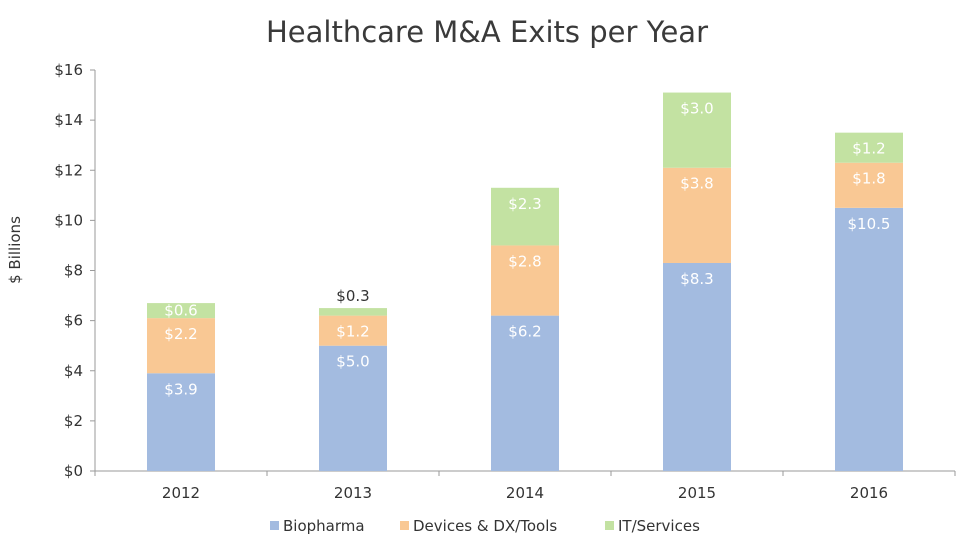 The height and width of the screenshot is (554, 975). What do you see at coordinates (525, 493) in the screenshot?
I see `x-tick-label: 2014` at bounding box center [525, 493].